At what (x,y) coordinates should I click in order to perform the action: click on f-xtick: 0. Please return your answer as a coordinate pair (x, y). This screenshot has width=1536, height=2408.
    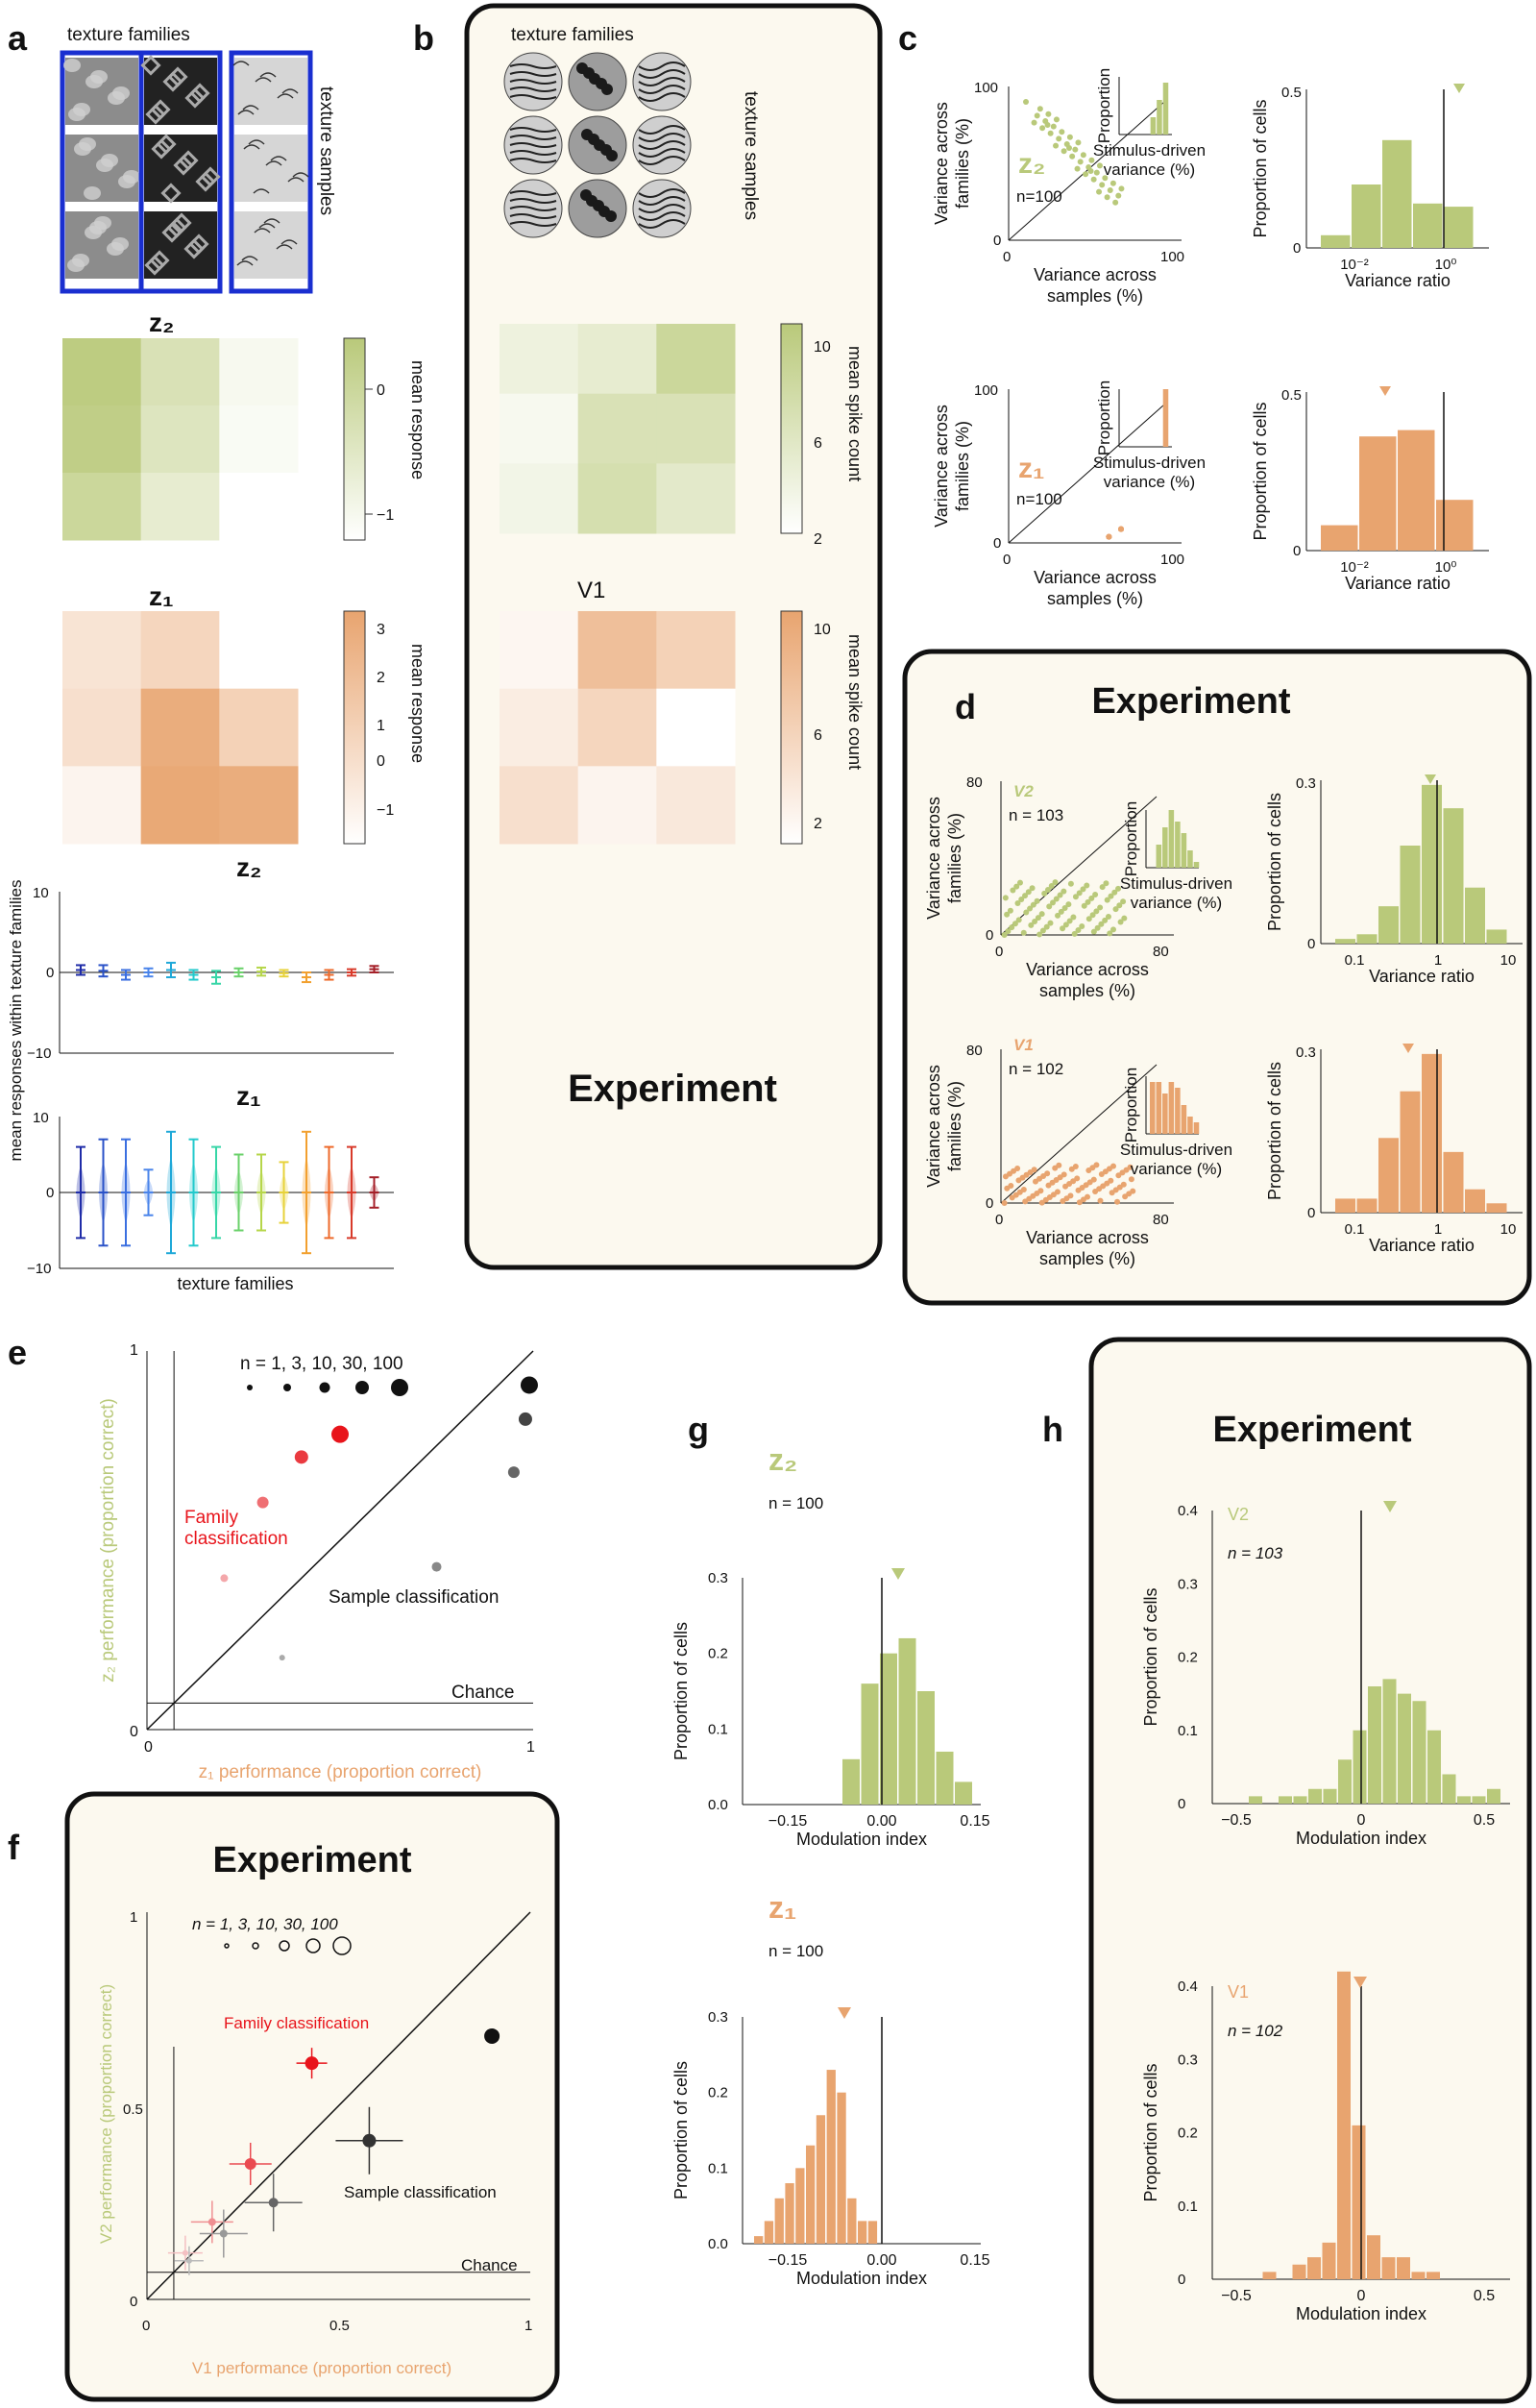
    Looking at the image, I should click on (146, 2326).